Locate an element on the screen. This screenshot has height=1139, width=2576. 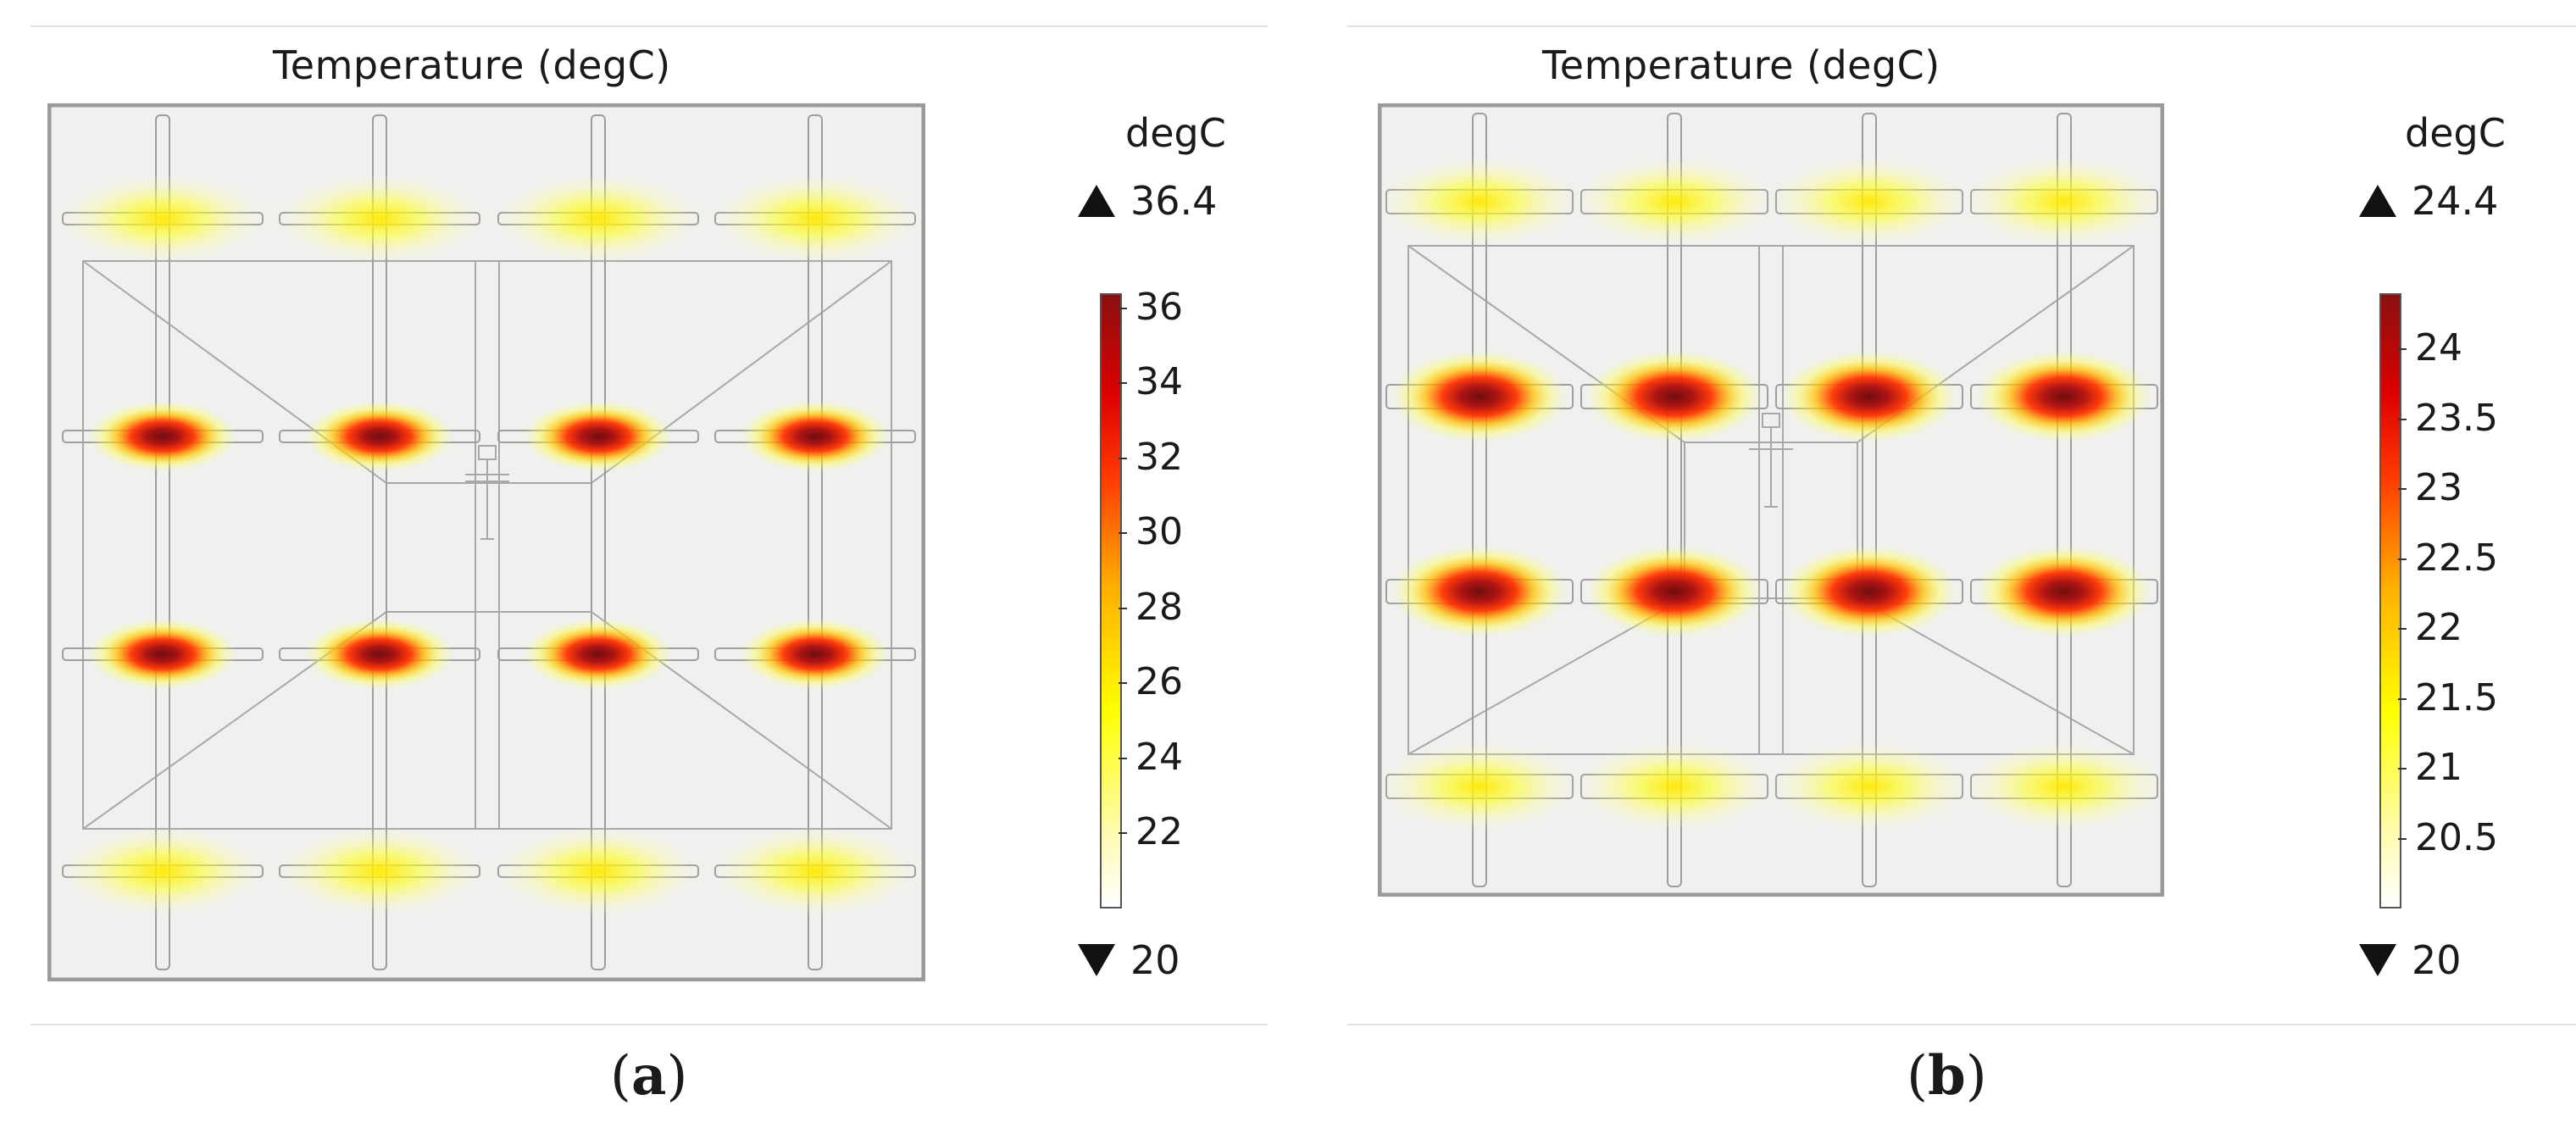
tick-label: 20.5 is located at coordinates (2456, 837).